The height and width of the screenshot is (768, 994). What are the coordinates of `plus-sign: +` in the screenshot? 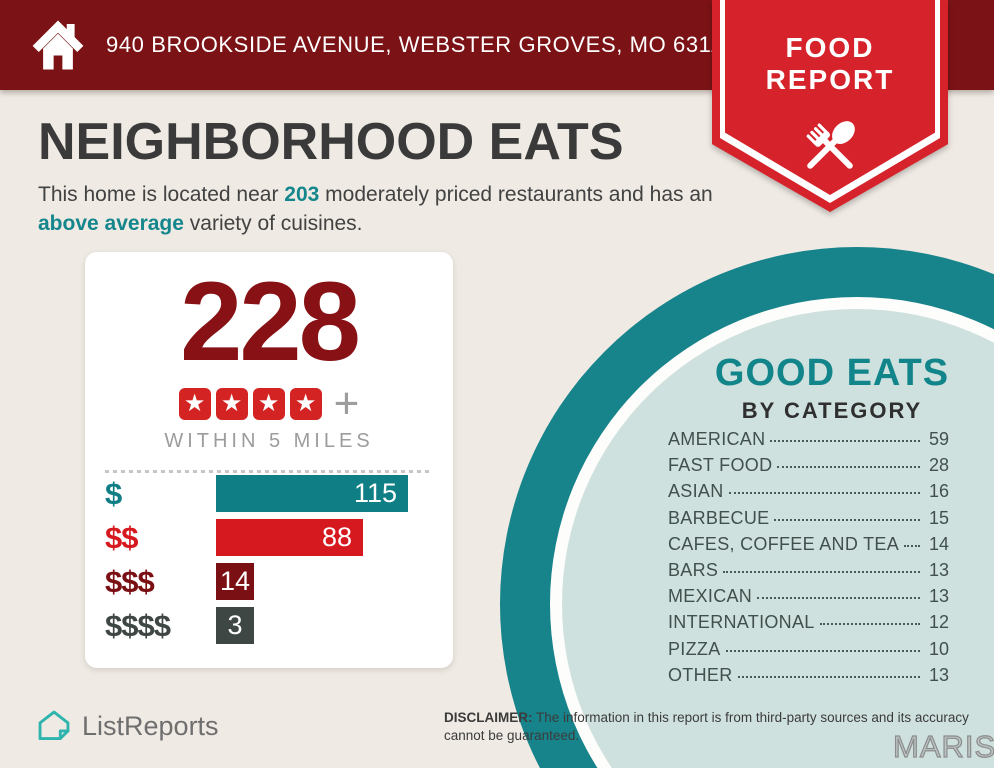 It's located at (346, 403).